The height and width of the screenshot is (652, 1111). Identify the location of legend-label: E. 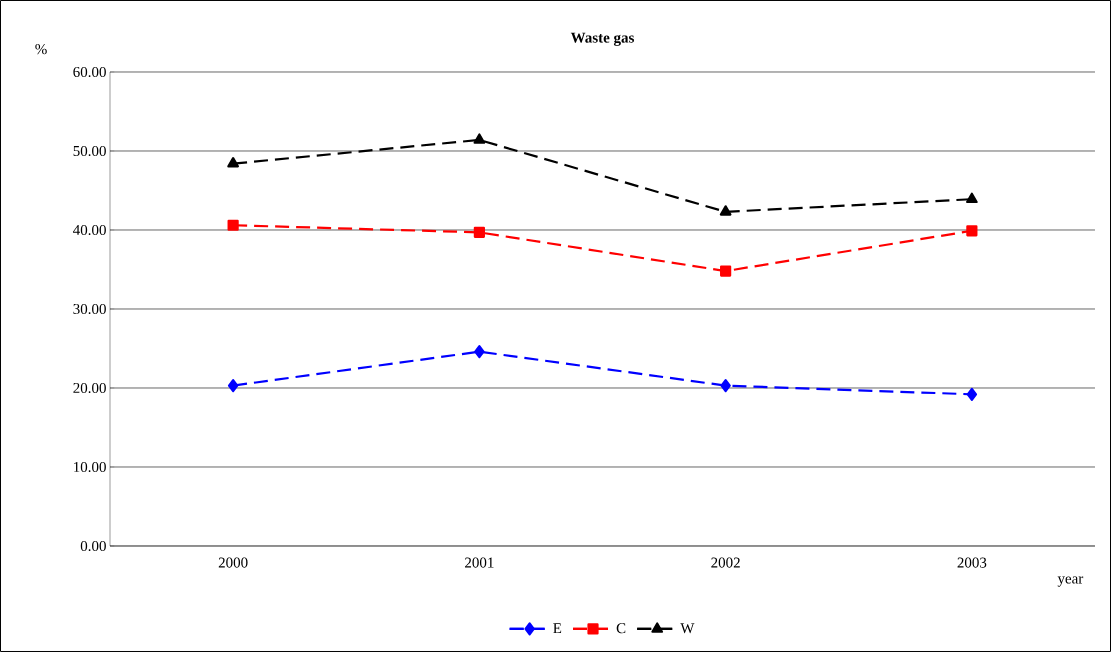
(557, 628).